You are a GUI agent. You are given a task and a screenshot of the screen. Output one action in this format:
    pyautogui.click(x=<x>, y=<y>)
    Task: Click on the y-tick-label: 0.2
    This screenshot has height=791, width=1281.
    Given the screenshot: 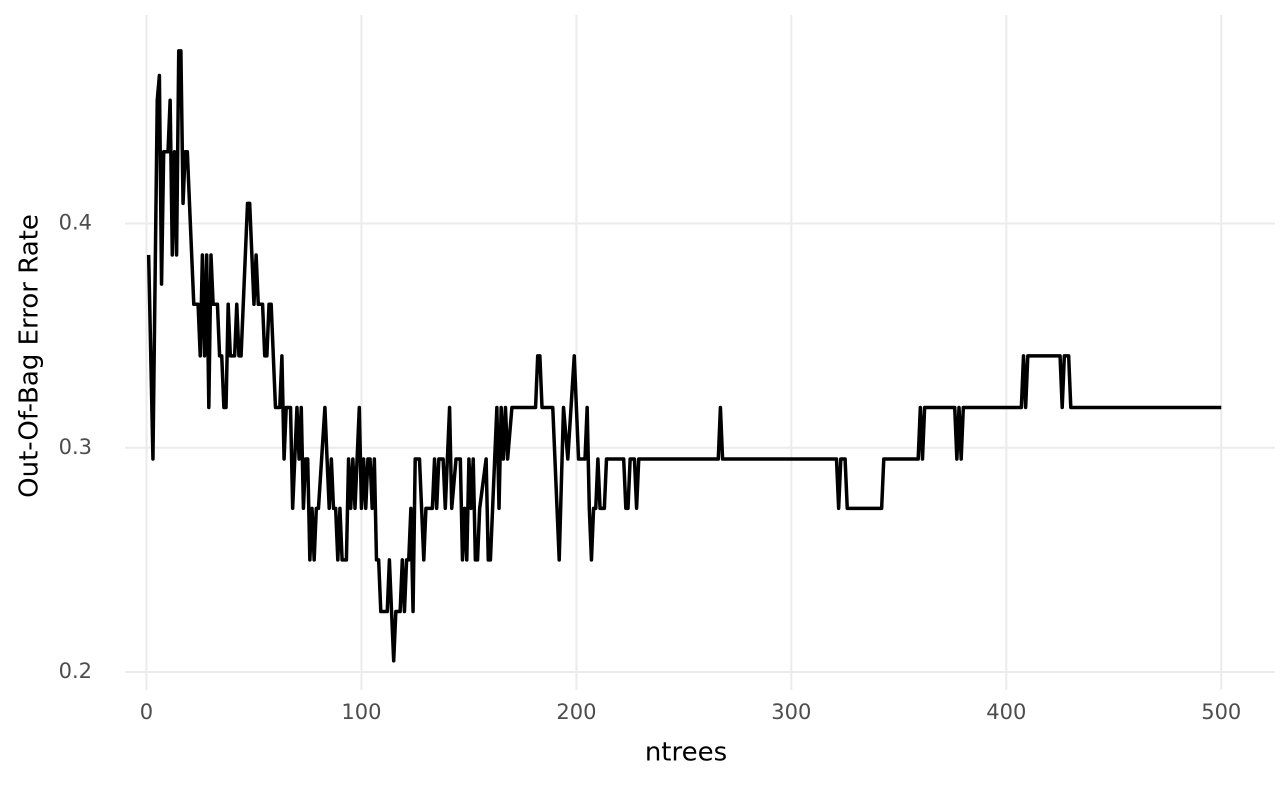 What is the action you would take?
    pyautogui.click(x=75, y=671)
    